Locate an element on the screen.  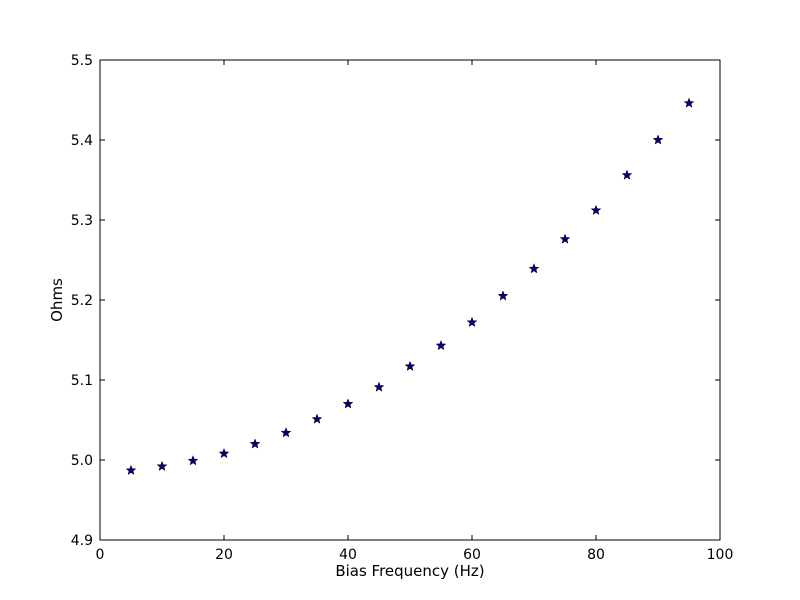
y-axis-label: Ohms is located at coordinates (57, 300).